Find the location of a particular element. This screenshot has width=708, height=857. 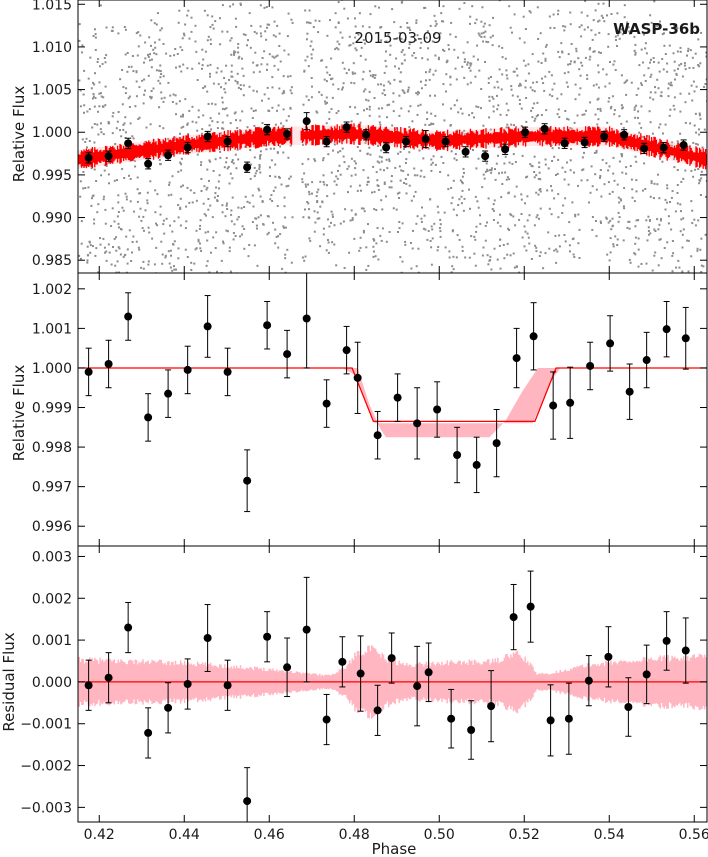

x-tick-label: 0.50 is located at coordinates (439, 835).